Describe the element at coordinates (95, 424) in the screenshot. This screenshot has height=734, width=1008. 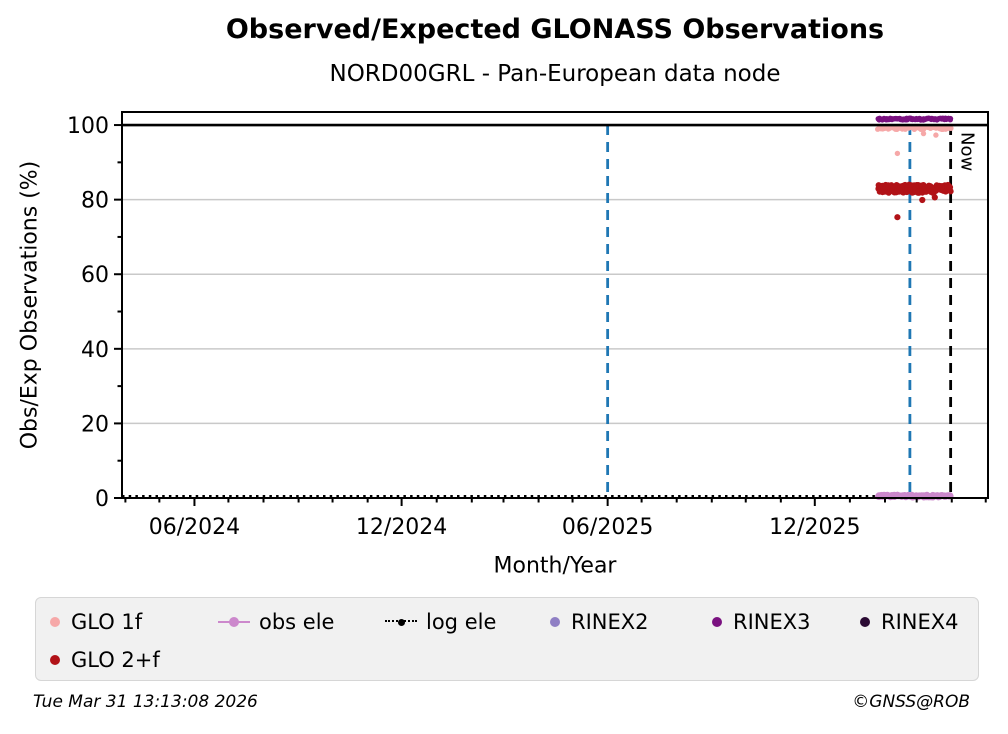
I see `svg-text: 20` at that location.